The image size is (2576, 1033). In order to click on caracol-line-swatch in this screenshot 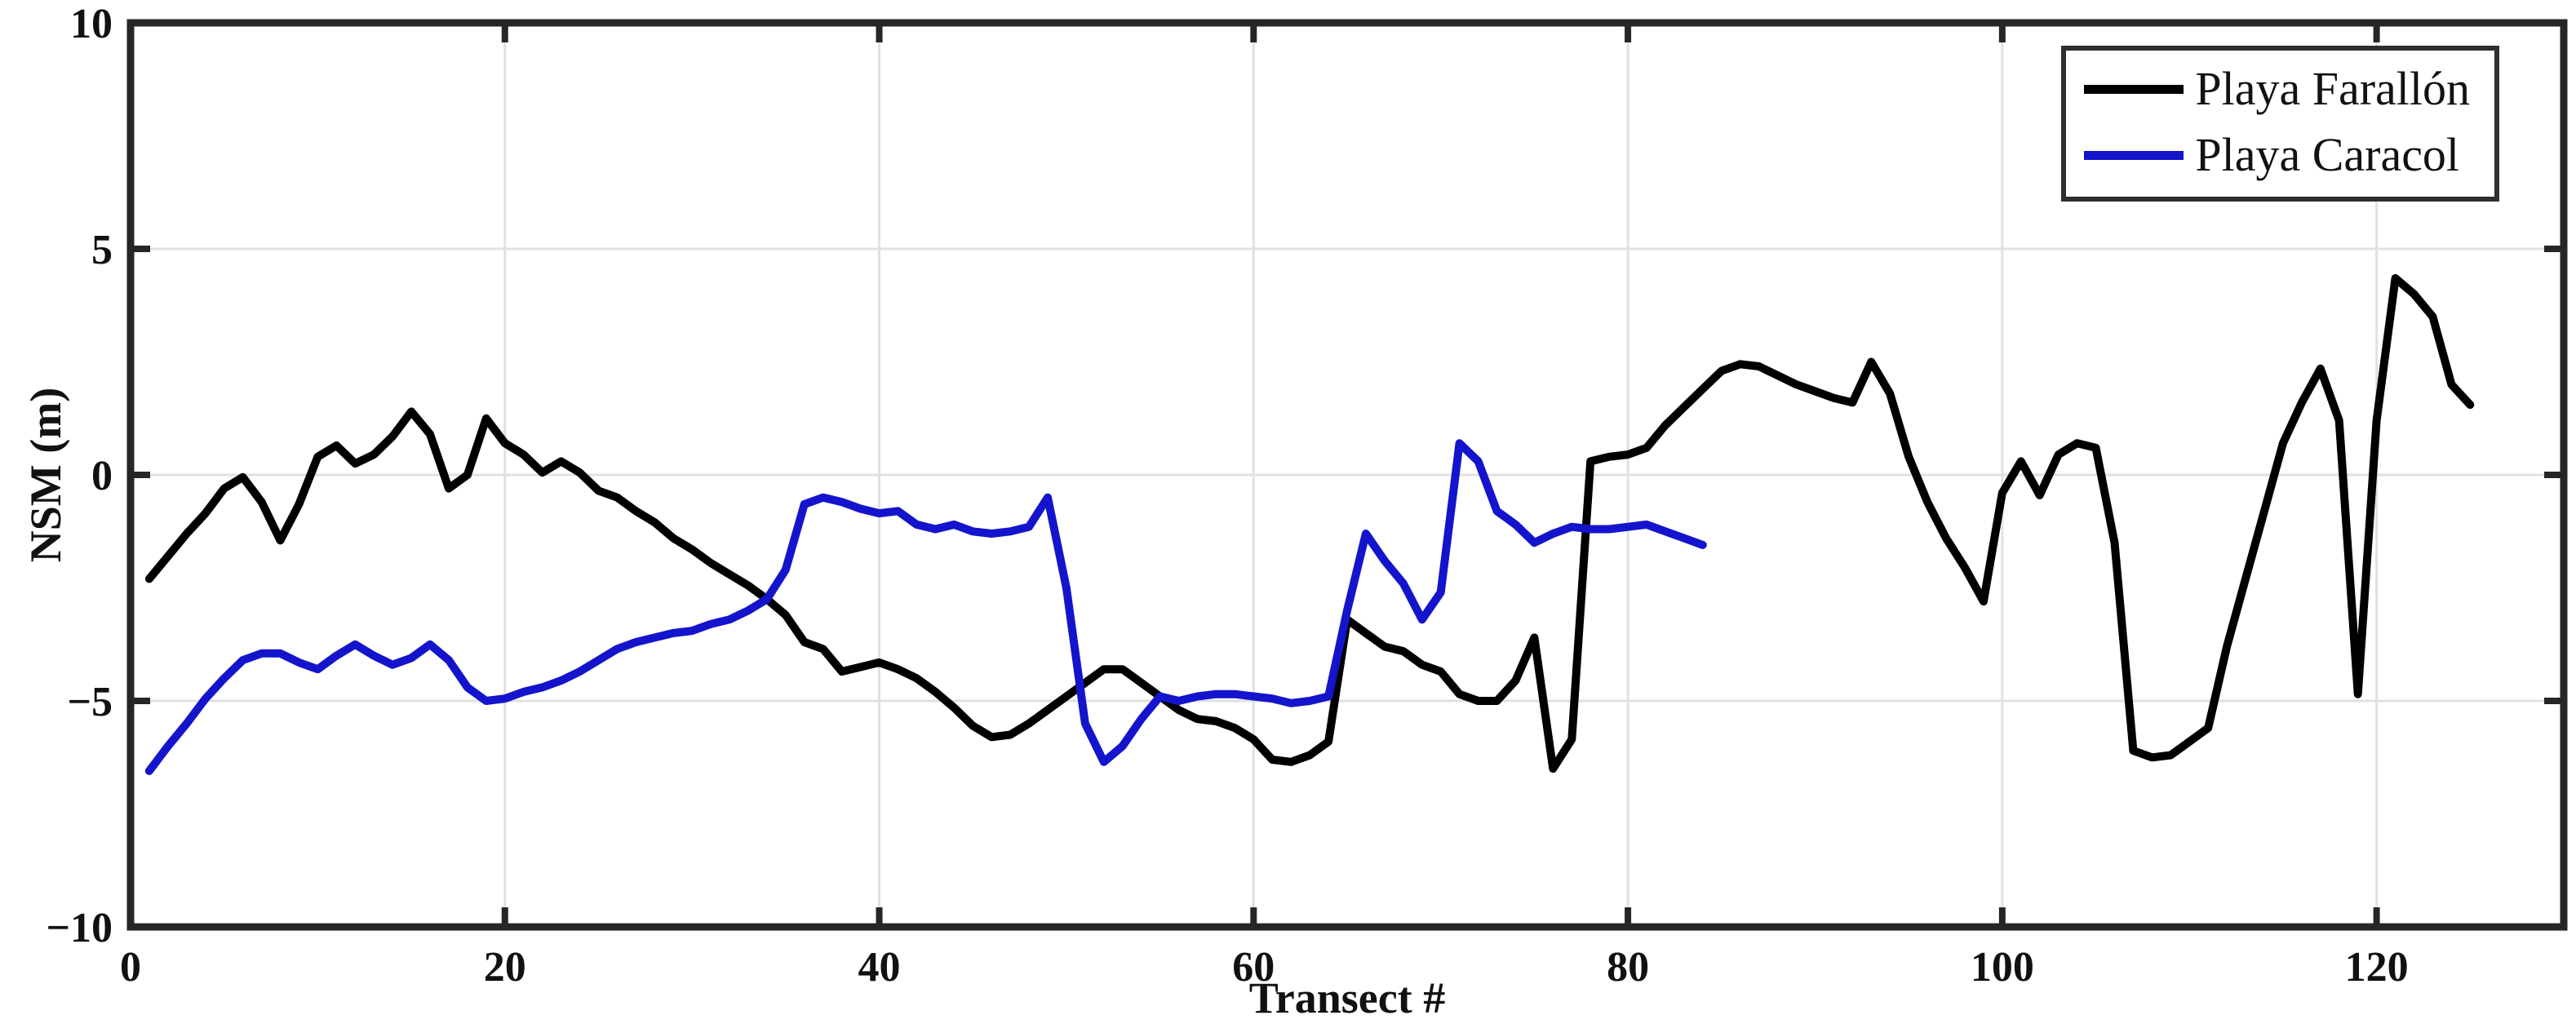, I will do `click(2134, 155)`.